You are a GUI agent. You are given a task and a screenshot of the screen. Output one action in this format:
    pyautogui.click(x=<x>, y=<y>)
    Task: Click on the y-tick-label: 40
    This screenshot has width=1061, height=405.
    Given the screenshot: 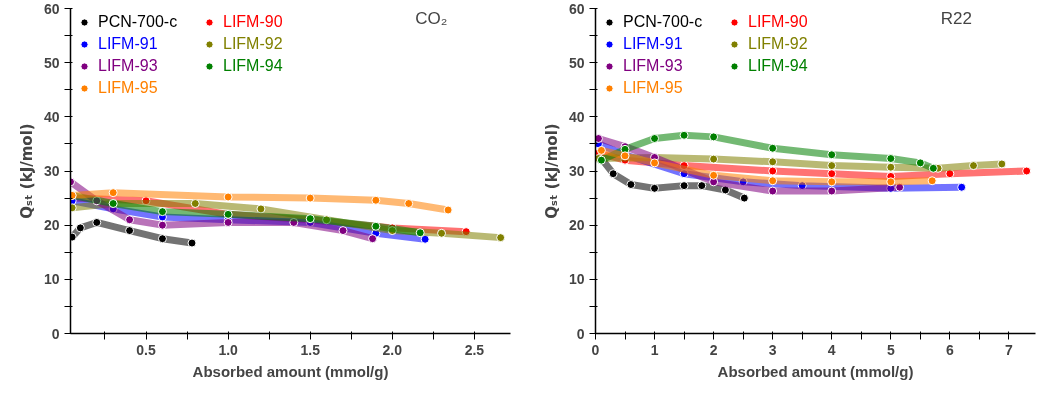 What is the action you would take?
    pyautogui.click(x=576, y=116)
    